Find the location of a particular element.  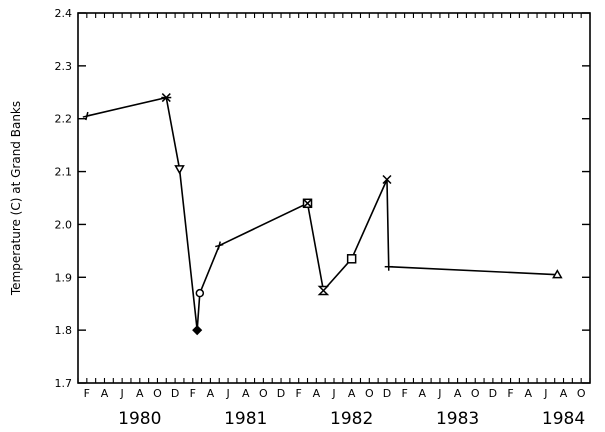

data-point-x is located at coordinates (387, 179).